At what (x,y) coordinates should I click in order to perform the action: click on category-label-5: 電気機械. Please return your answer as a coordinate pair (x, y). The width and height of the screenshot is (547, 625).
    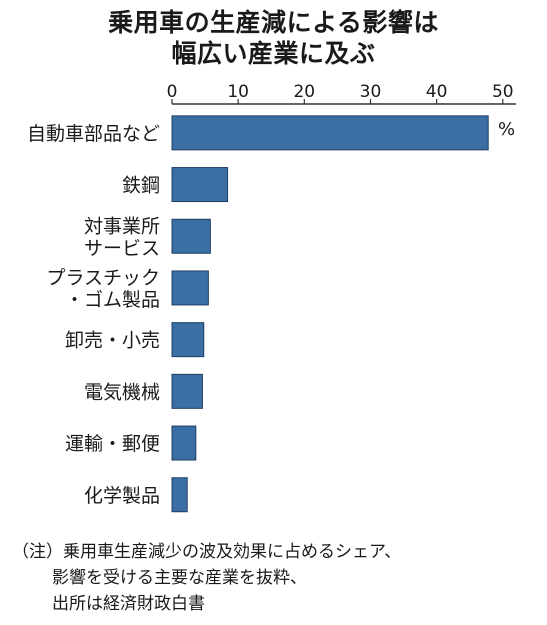
    Looking at the image, I should click on (122, 392).